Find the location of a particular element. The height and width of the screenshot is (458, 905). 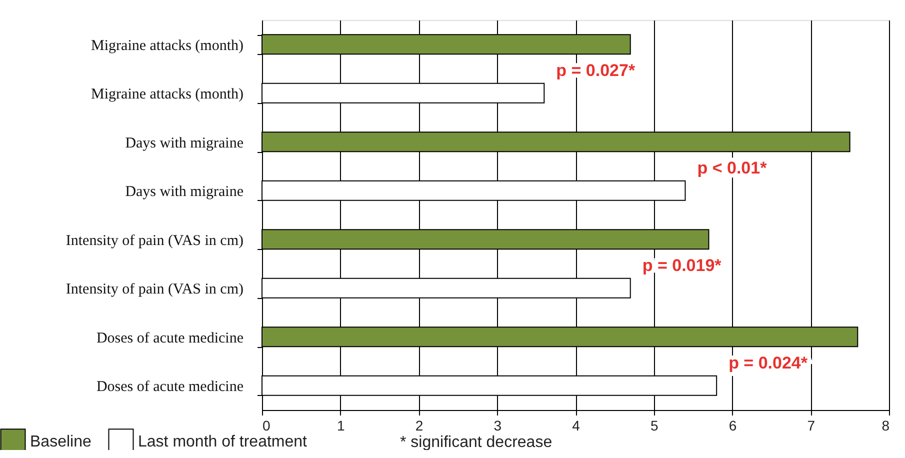

legend-label: Baseline is located at coordinates (61, 441).